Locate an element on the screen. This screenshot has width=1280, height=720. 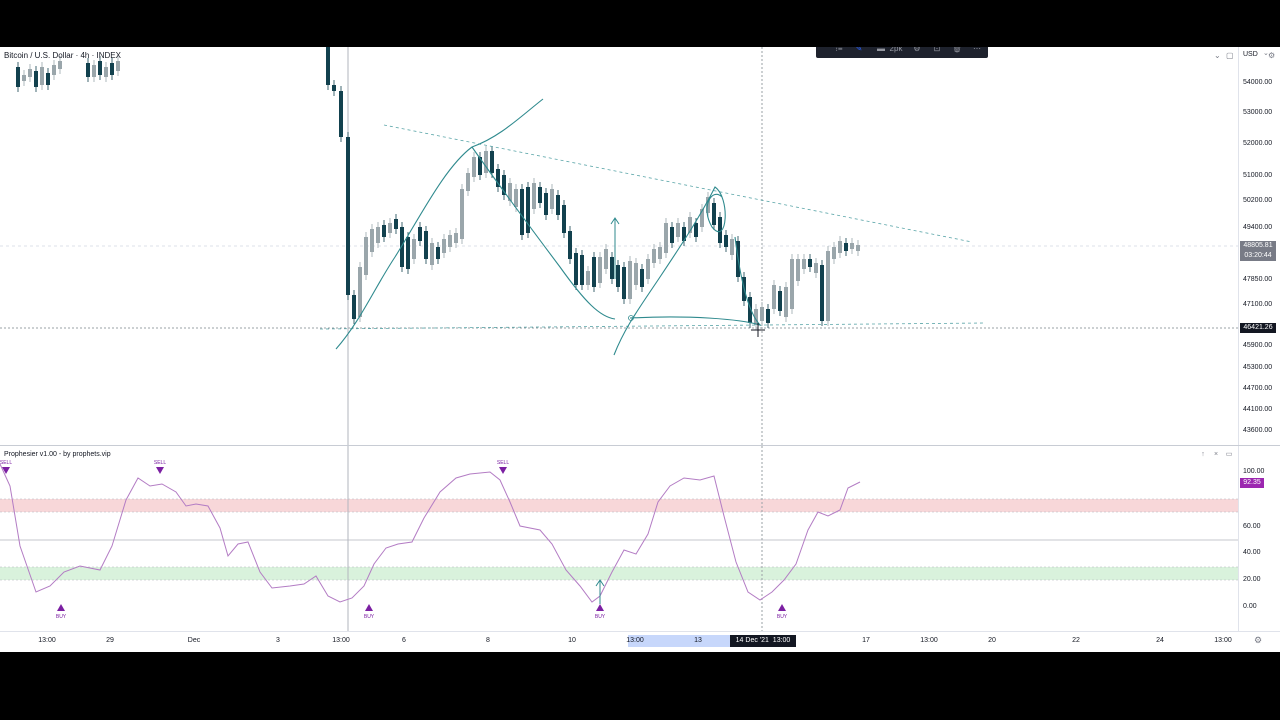
chart-settings-icon: ⚙ is located at coordinates (1258, 640).